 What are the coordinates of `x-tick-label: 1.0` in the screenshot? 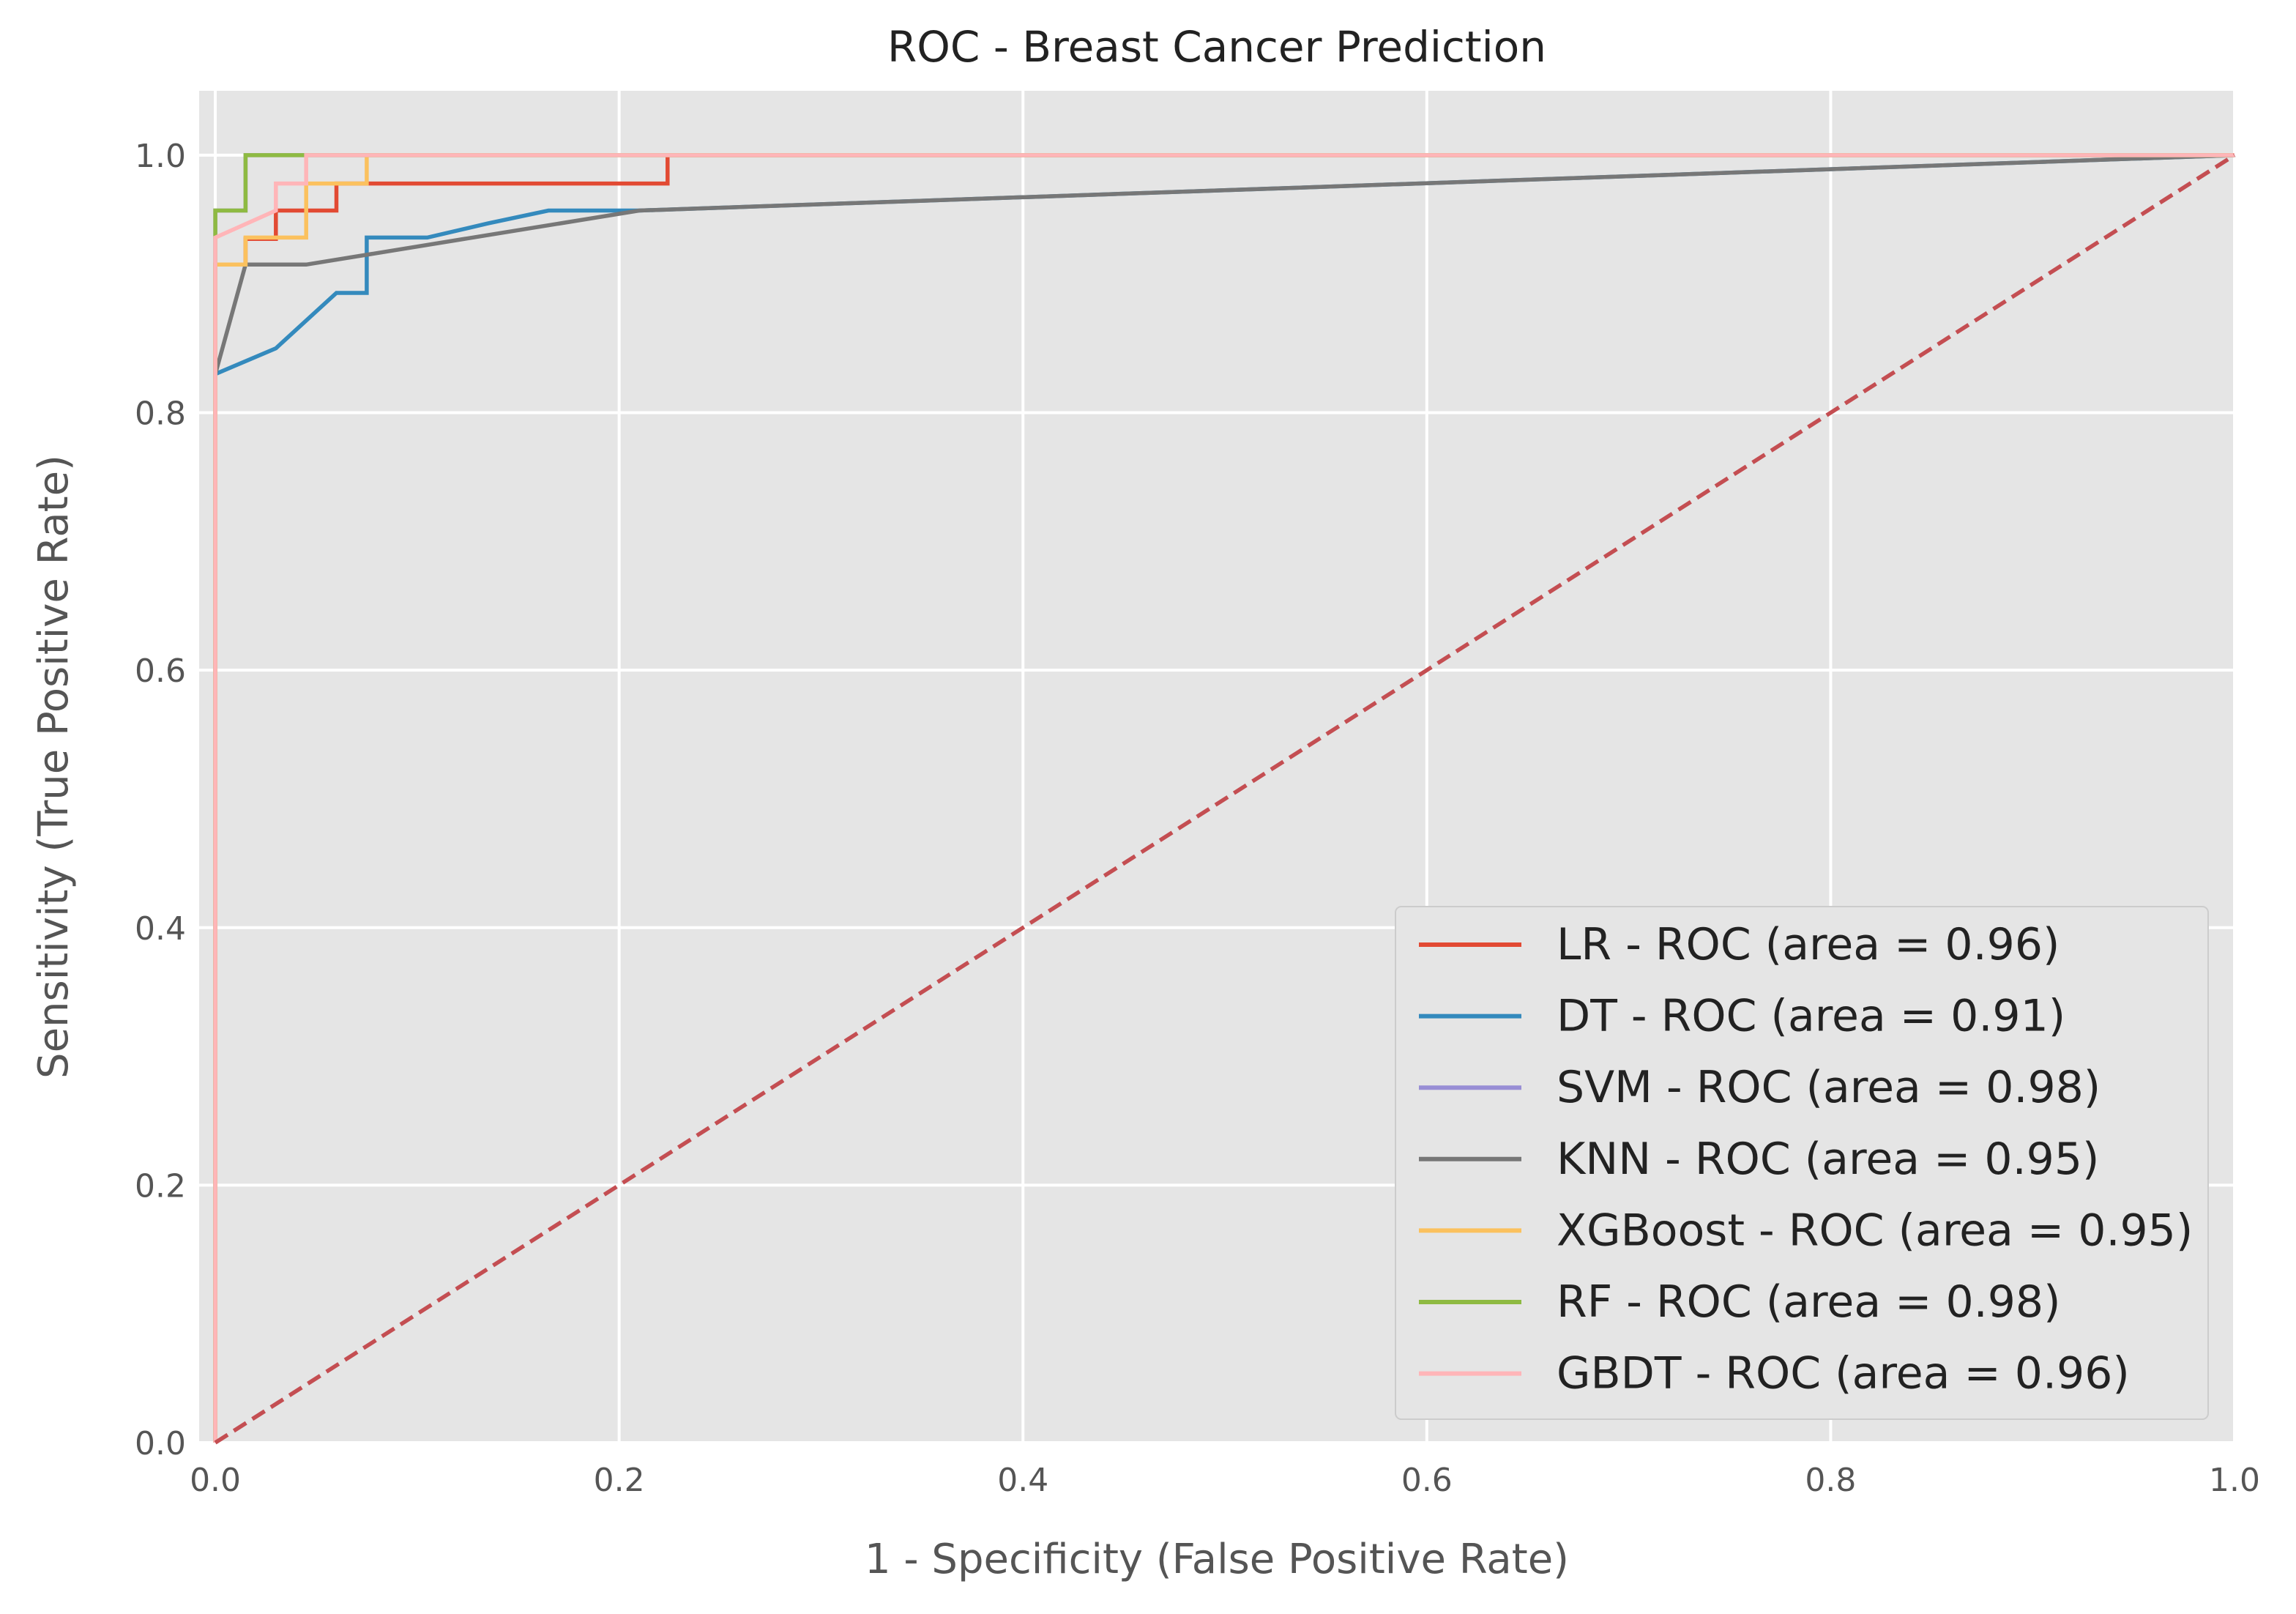 It's located at (2234, 1481).